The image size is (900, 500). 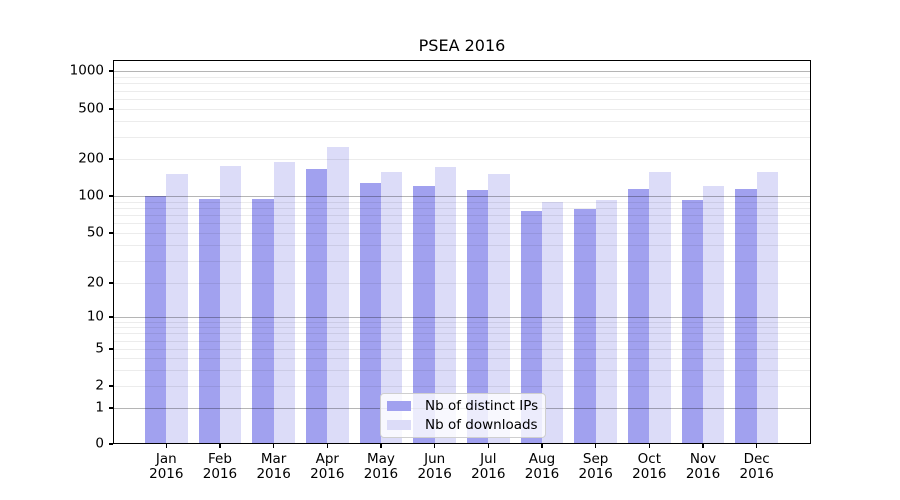 I want to click on bar-distinct-ips-jun, so click(x=424, y=315).